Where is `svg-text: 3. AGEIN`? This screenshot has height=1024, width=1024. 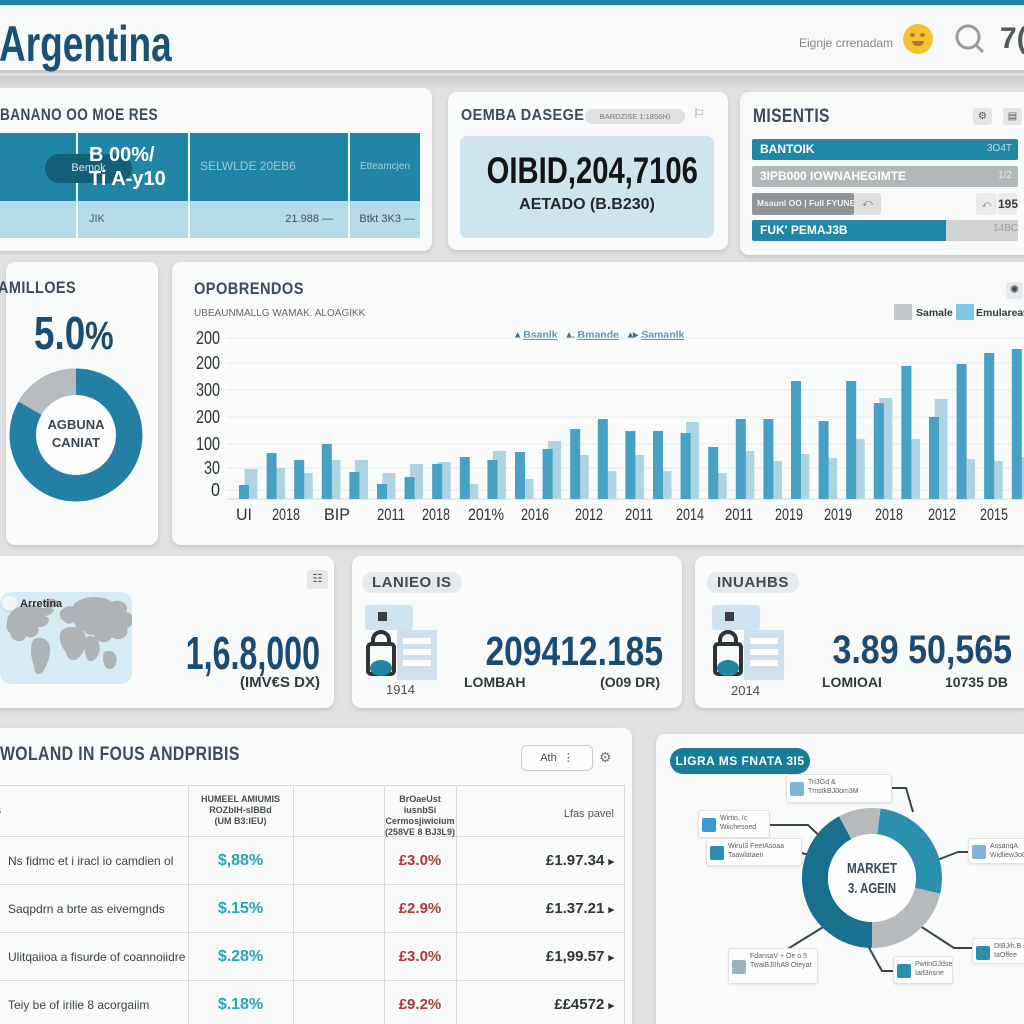 svg-text: 3. AGEIN is located at coordinates (872, 888).